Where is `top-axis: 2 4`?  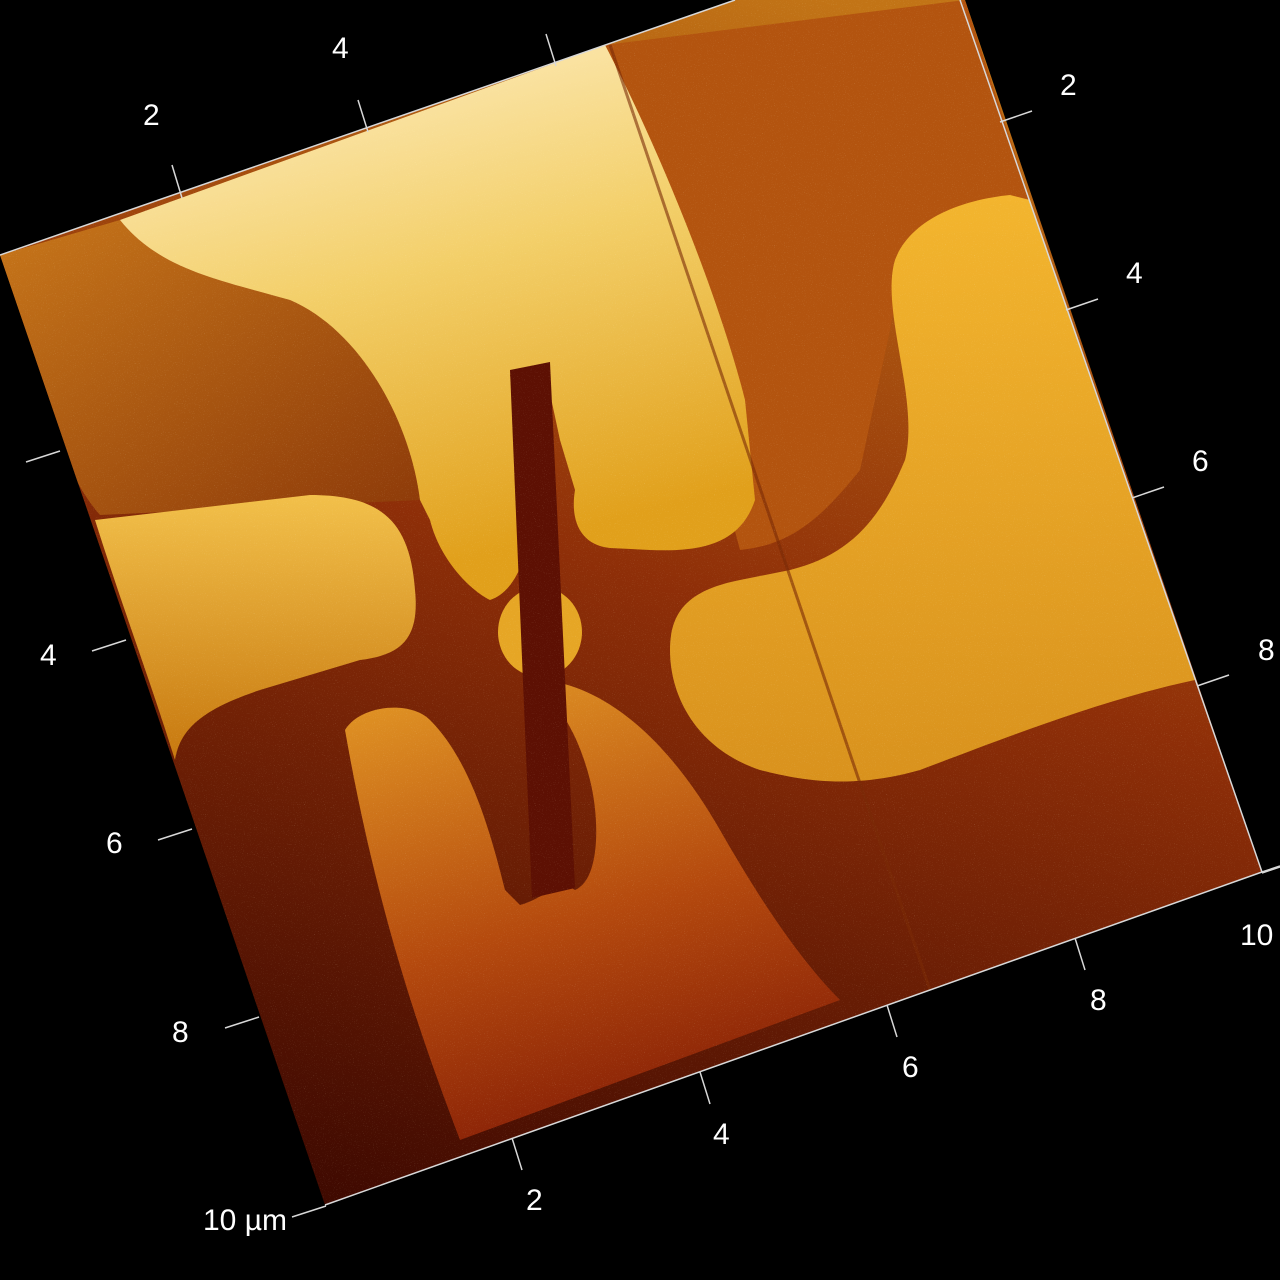 top-axis: 2 4 is located at coordinates (350, 115).